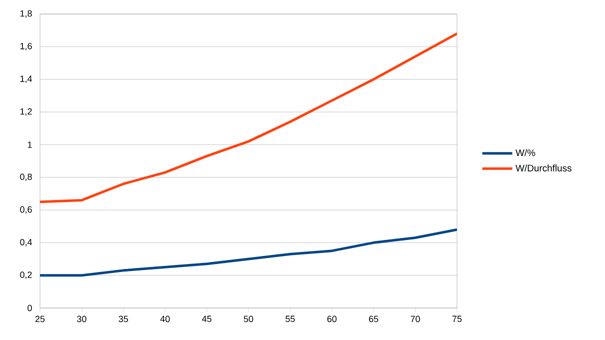 The width and height of the screenshot is (605, 340). Describe the element at coordinates (248, 252) in the screenshot. I see `line-series` at that location.